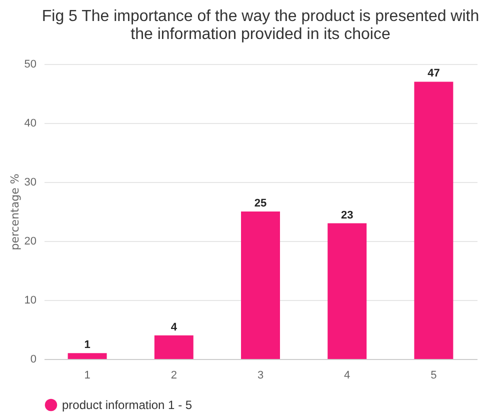  What do you see at coordinates (260, 204) in the screenshot?
I see `data-label: 25` at bounding box center [260, 204].